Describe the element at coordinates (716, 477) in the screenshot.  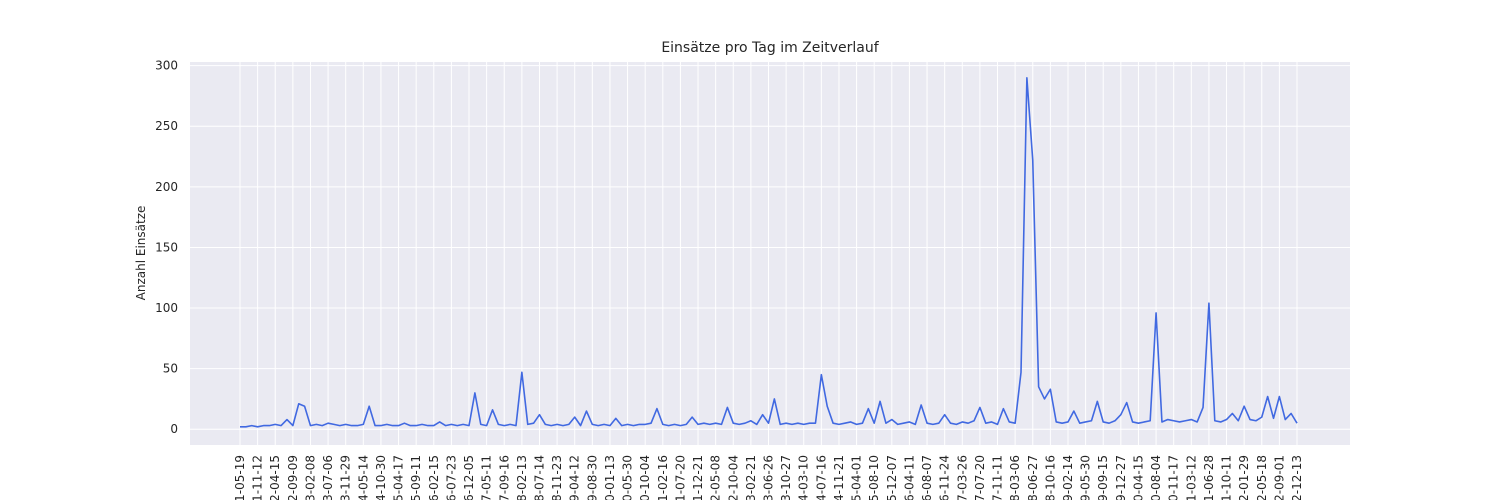
I see `x-tick-label: 2-05-08` at that location.